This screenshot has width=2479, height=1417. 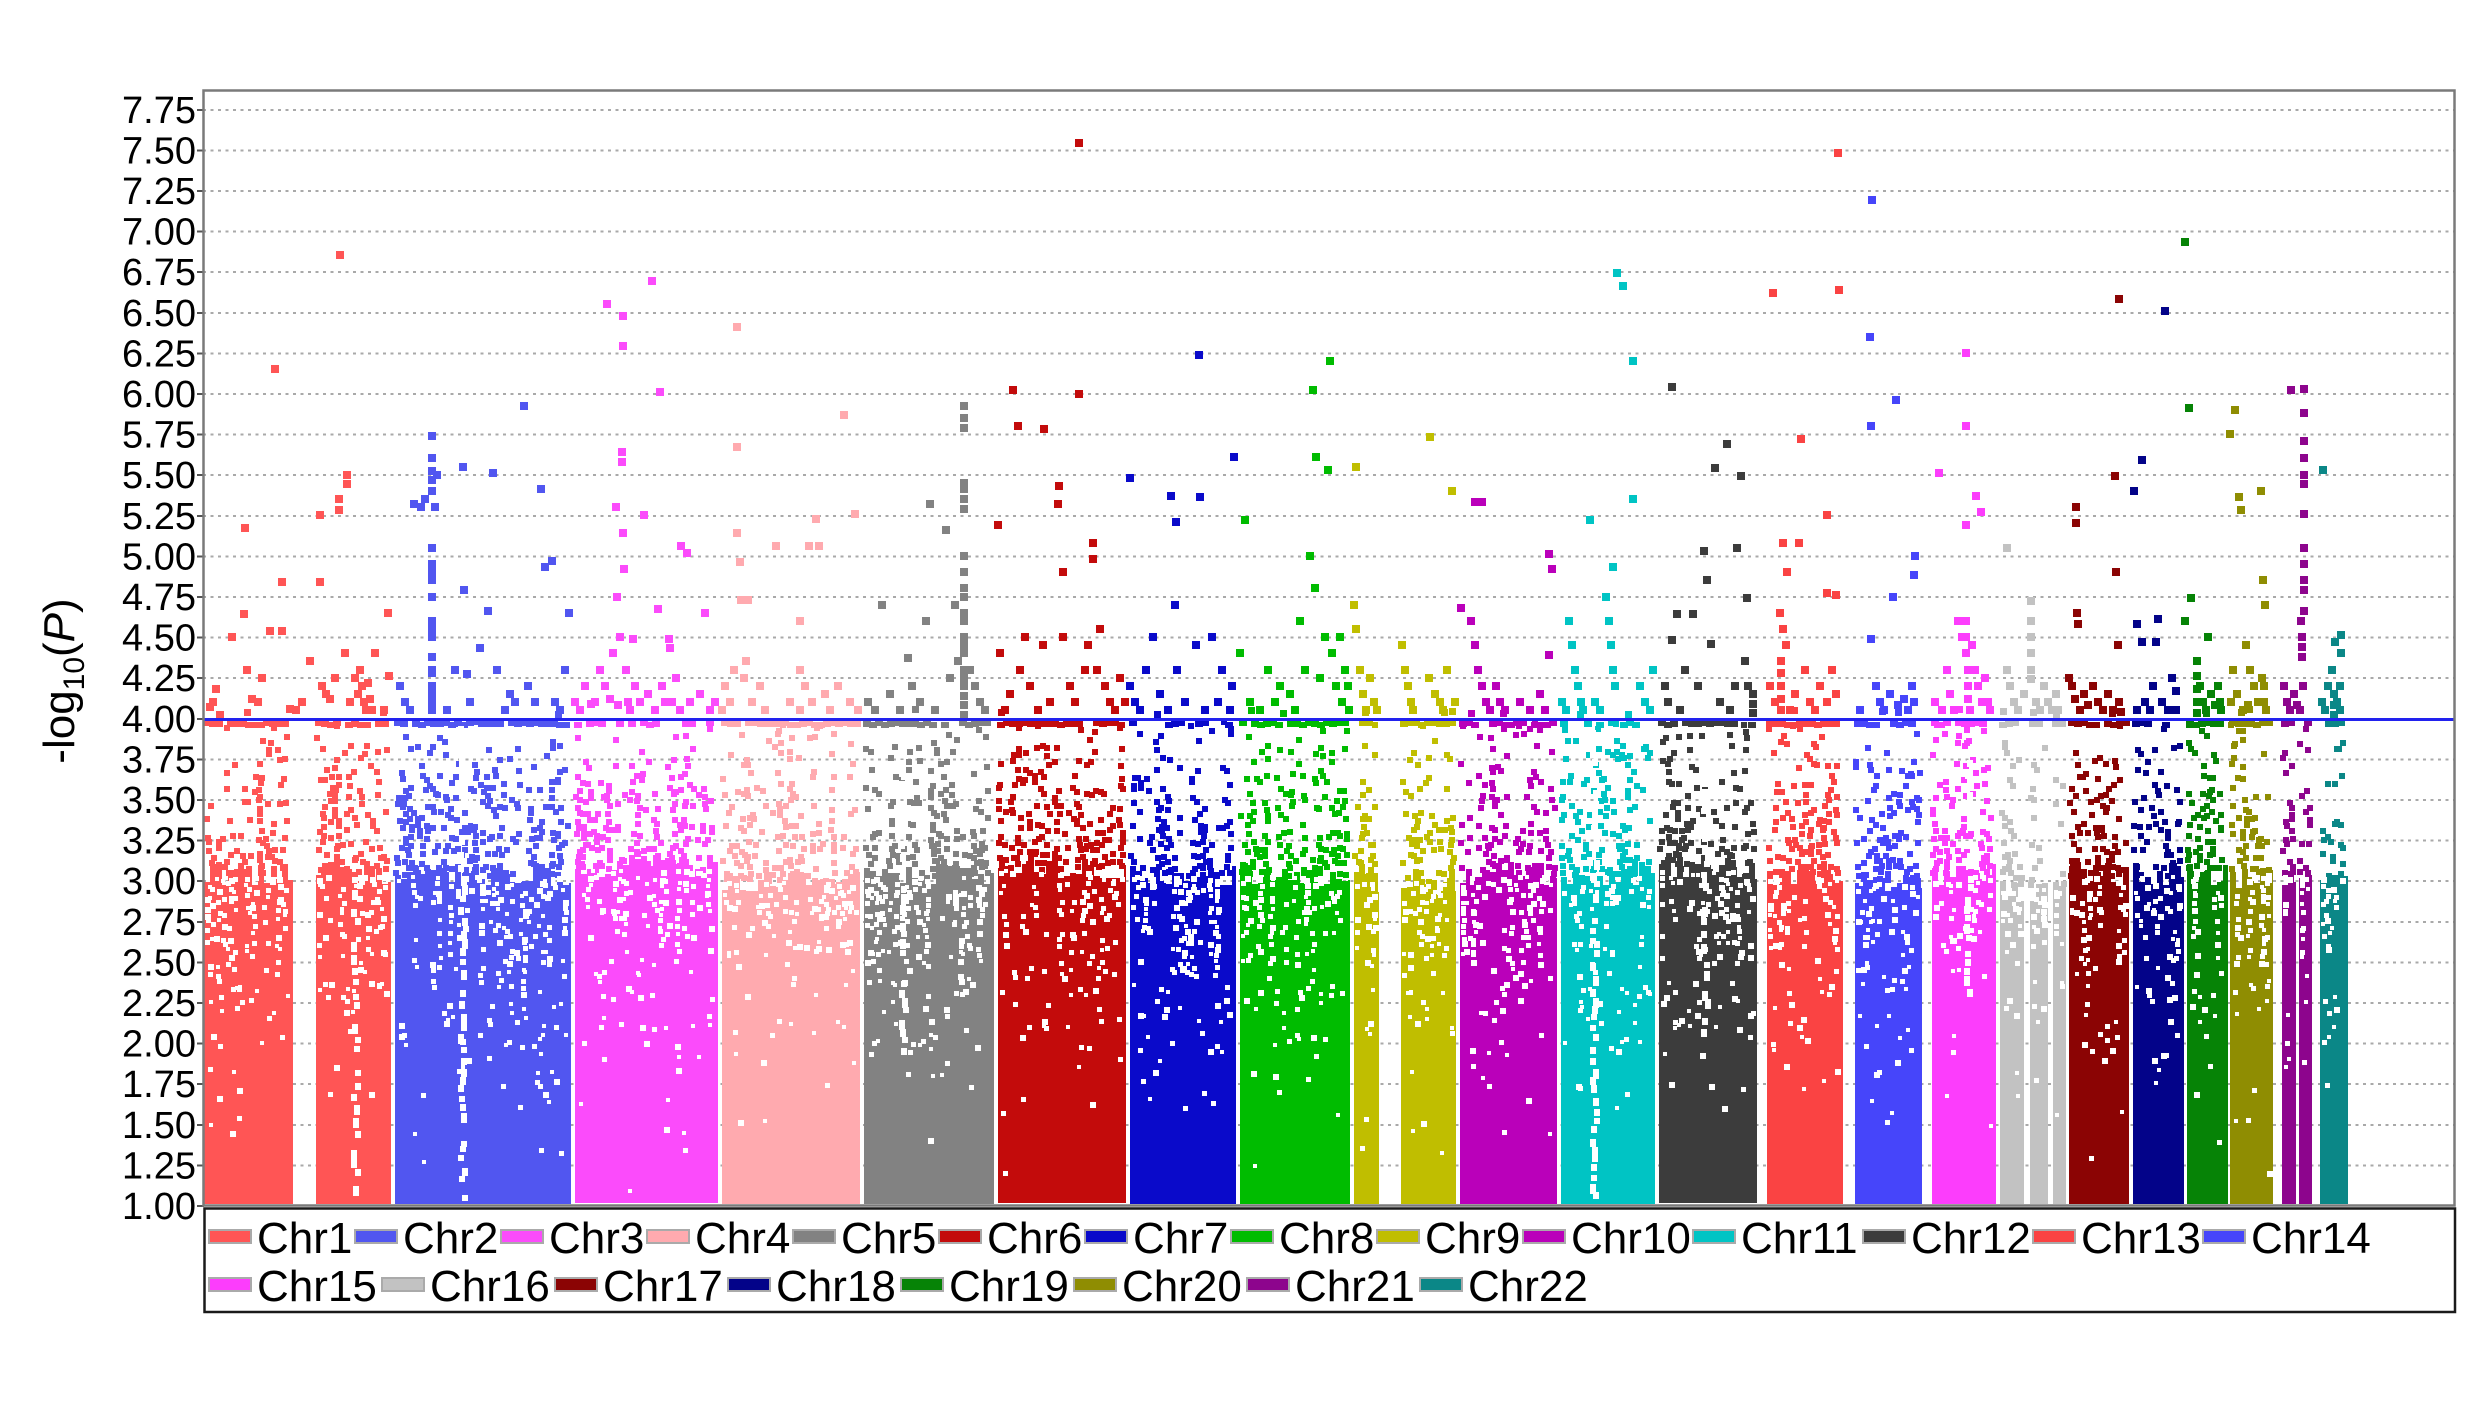 I want to click on svg-text: 7.00, so click(x=159, y=233).